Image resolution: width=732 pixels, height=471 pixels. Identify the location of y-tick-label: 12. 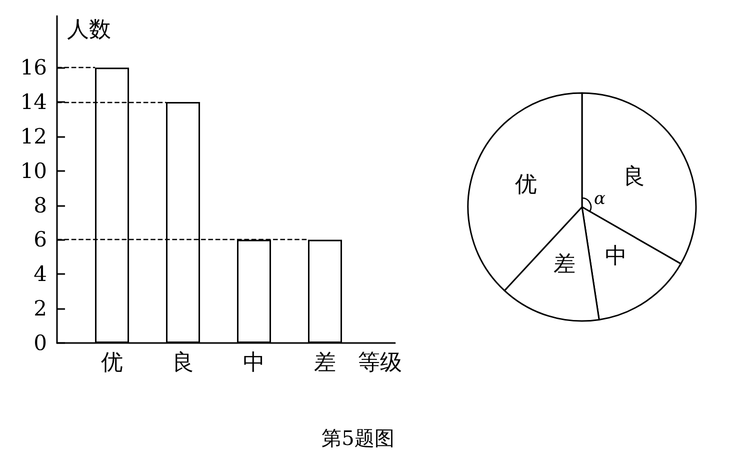
(33, 136).